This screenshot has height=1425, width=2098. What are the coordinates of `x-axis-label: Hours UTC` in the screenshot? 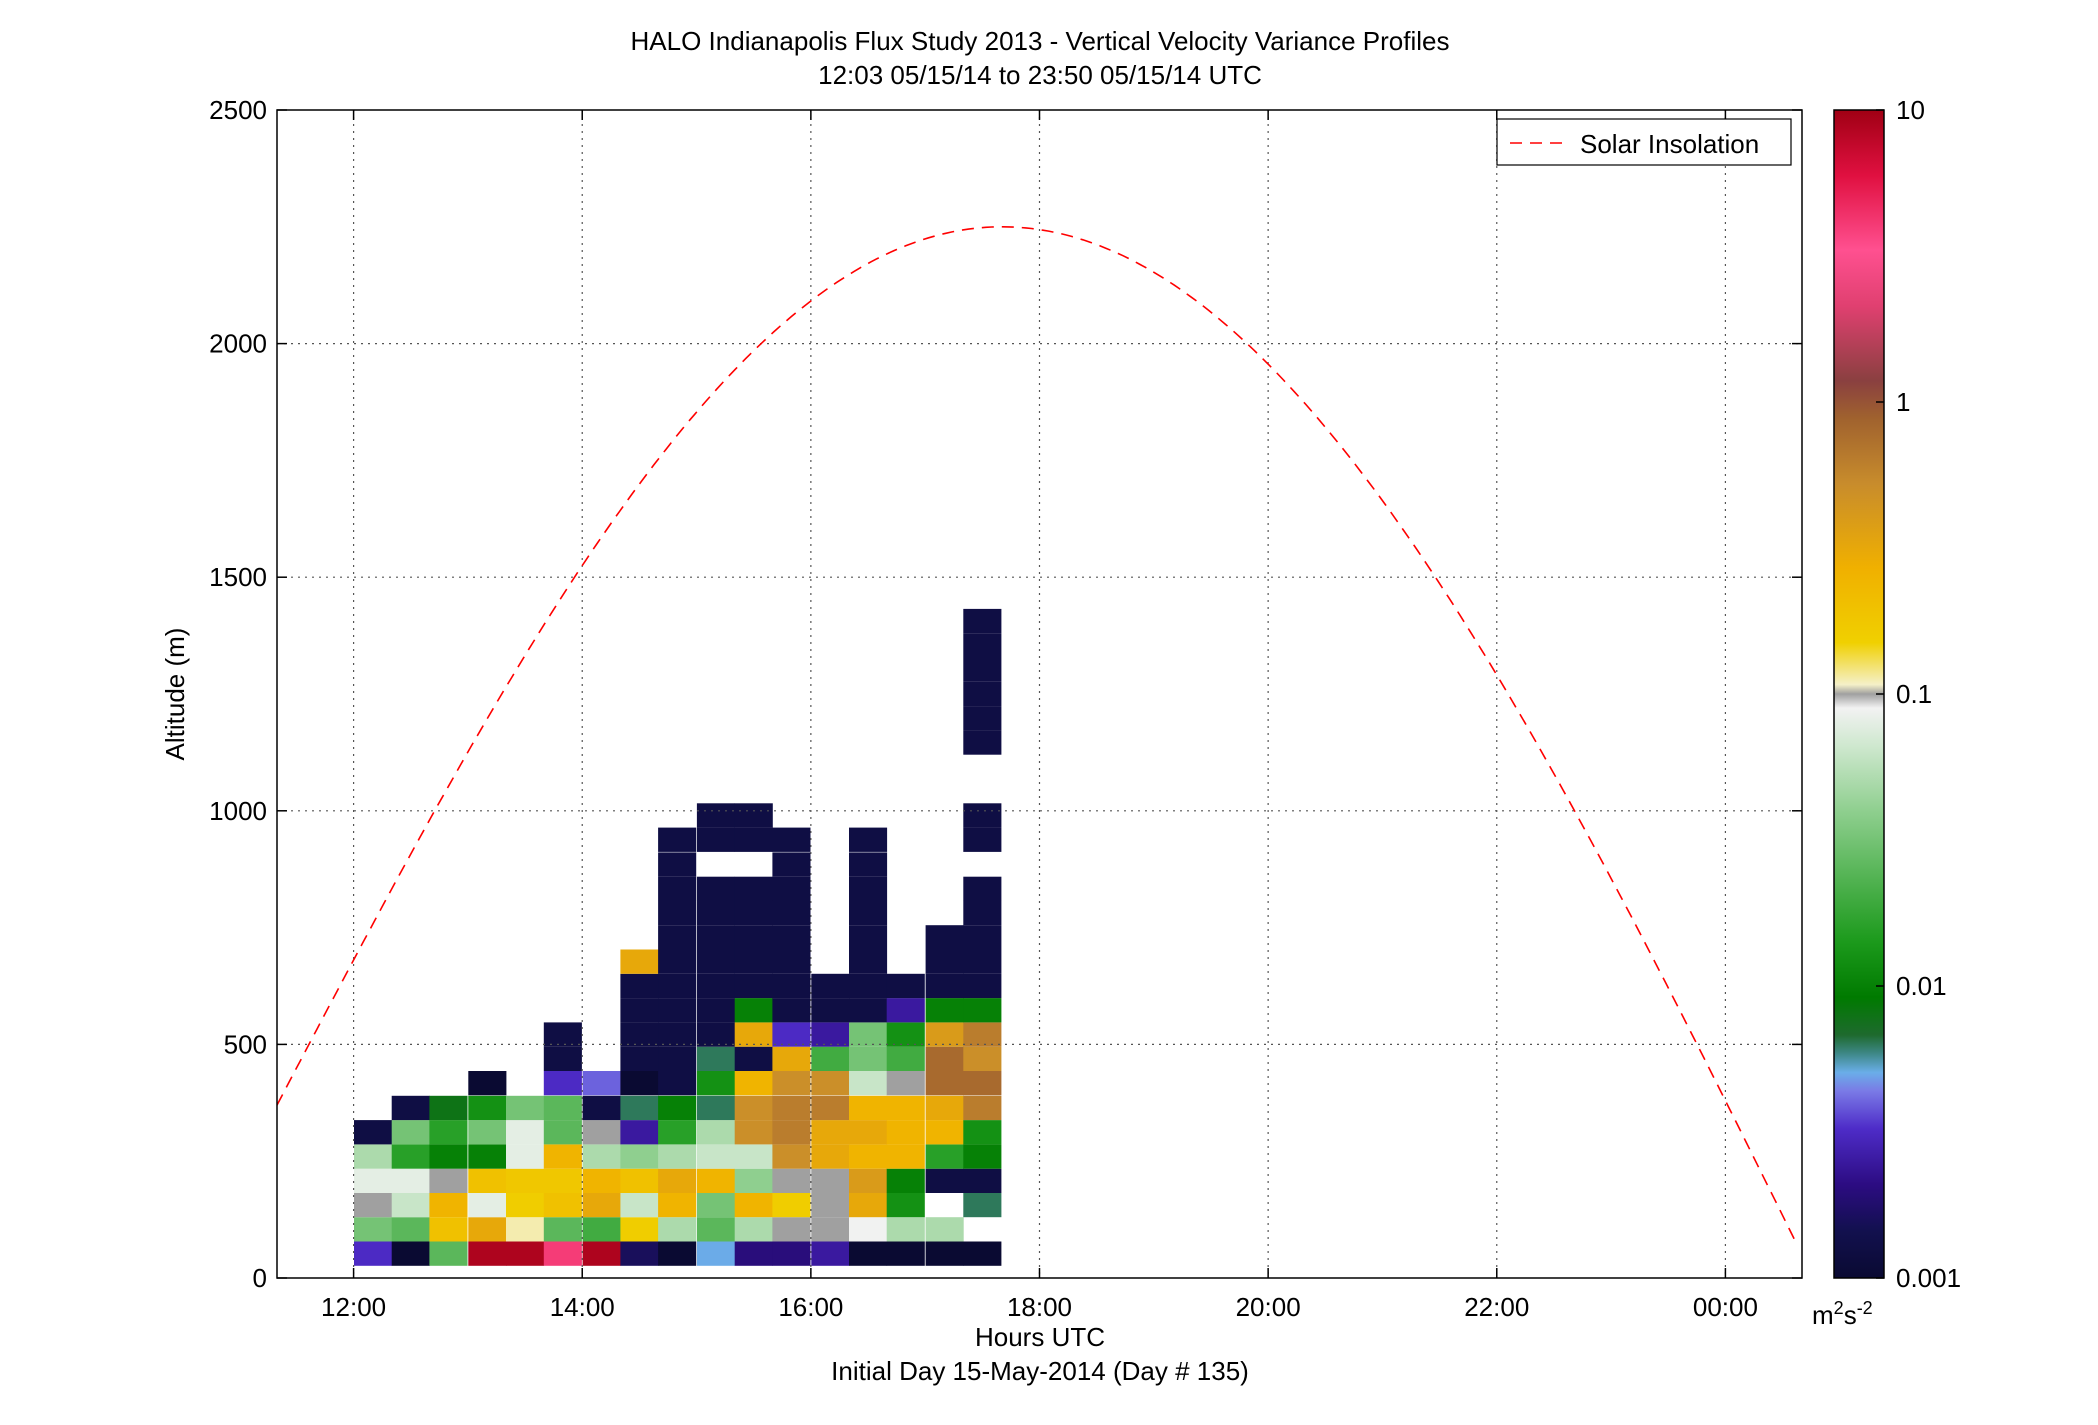 It's located at (1040, 1337).